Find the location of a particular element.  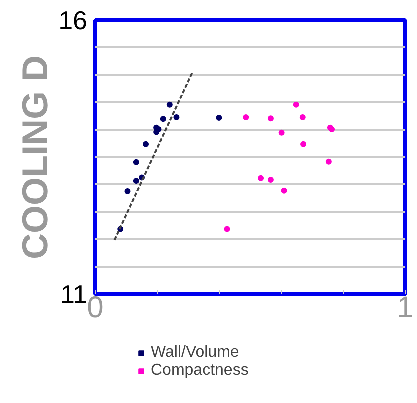

y-tick-label: 16 is located at coordinates (73, 21).